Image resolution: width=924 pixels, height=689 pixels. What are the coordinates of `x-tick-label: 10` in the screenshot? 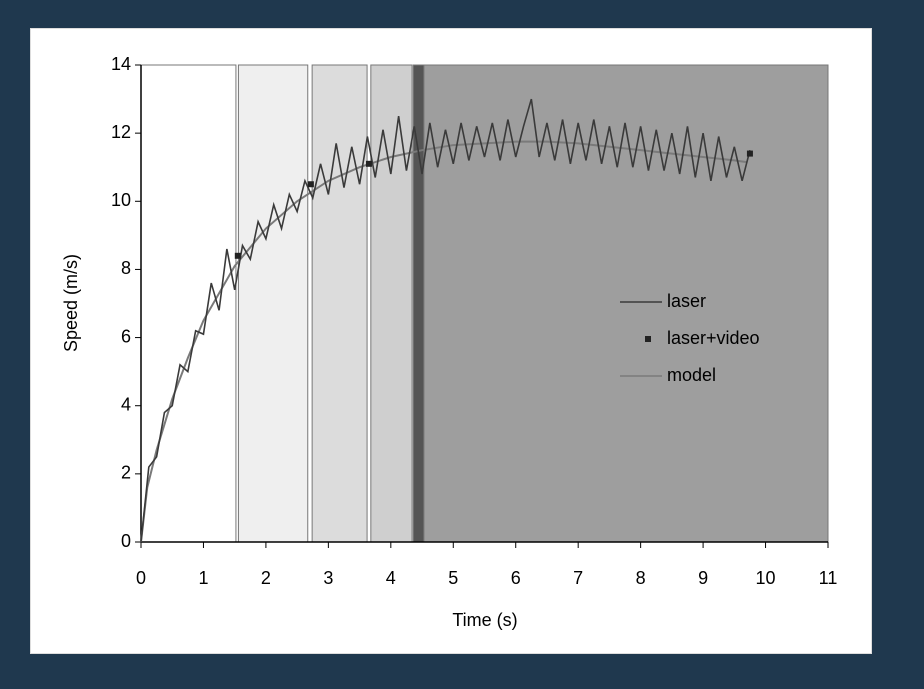 It's located at (766, 578).